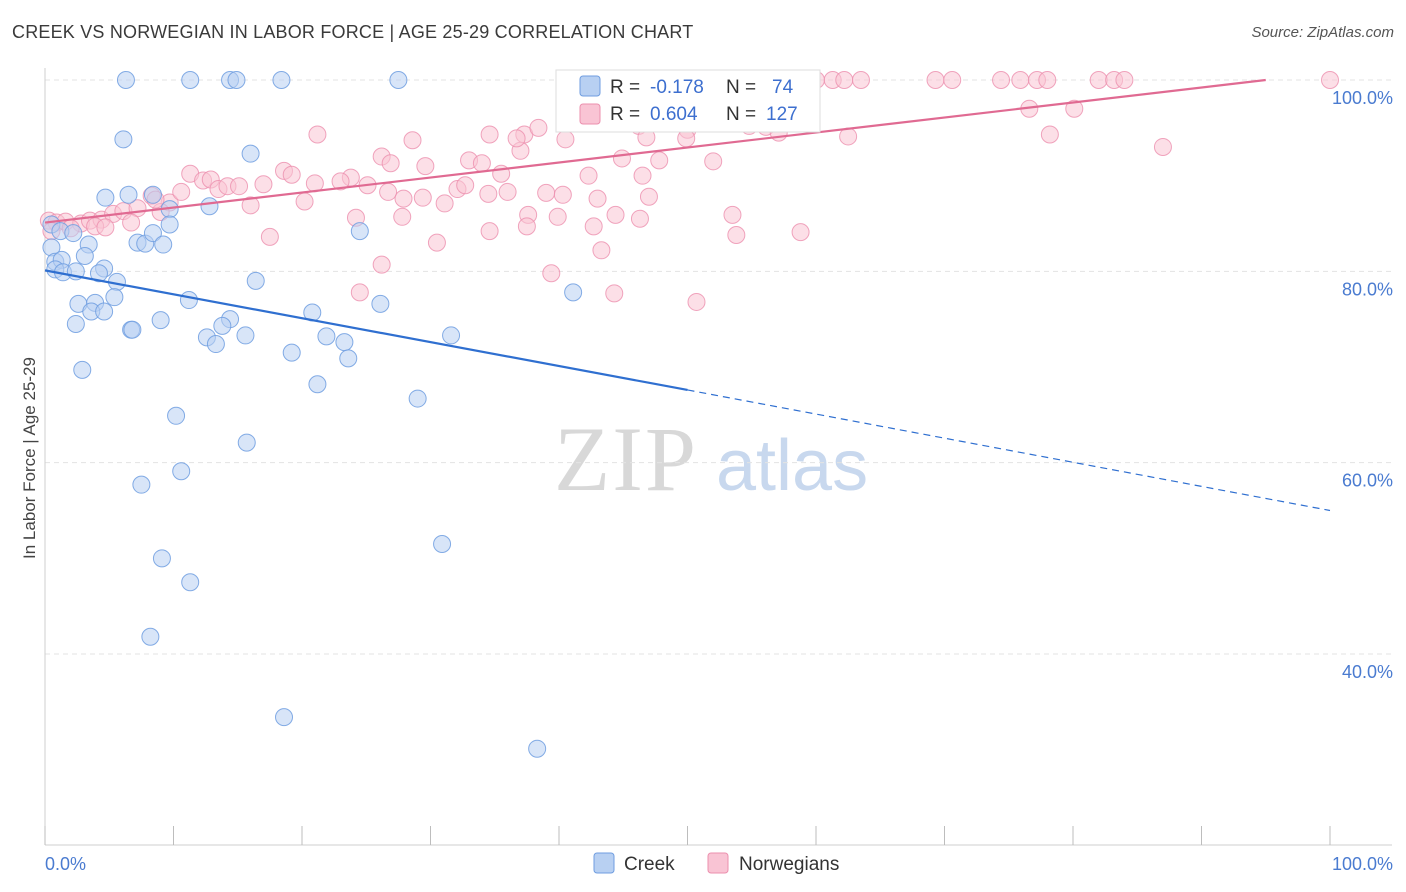 Image resolution: width=1406 pixels, height=892 pixels. What do you see at coordinates (1367, 672) in the screenshot?
I see `y-tick-label: 40.0%` at bounding box center [1367, 672].